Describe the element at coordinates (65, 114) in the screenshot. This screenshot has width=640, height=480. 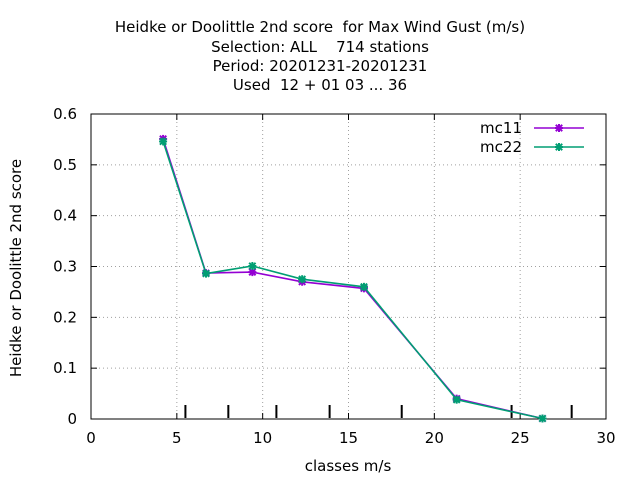
I see `y-tick-label: 0.6` at that location.